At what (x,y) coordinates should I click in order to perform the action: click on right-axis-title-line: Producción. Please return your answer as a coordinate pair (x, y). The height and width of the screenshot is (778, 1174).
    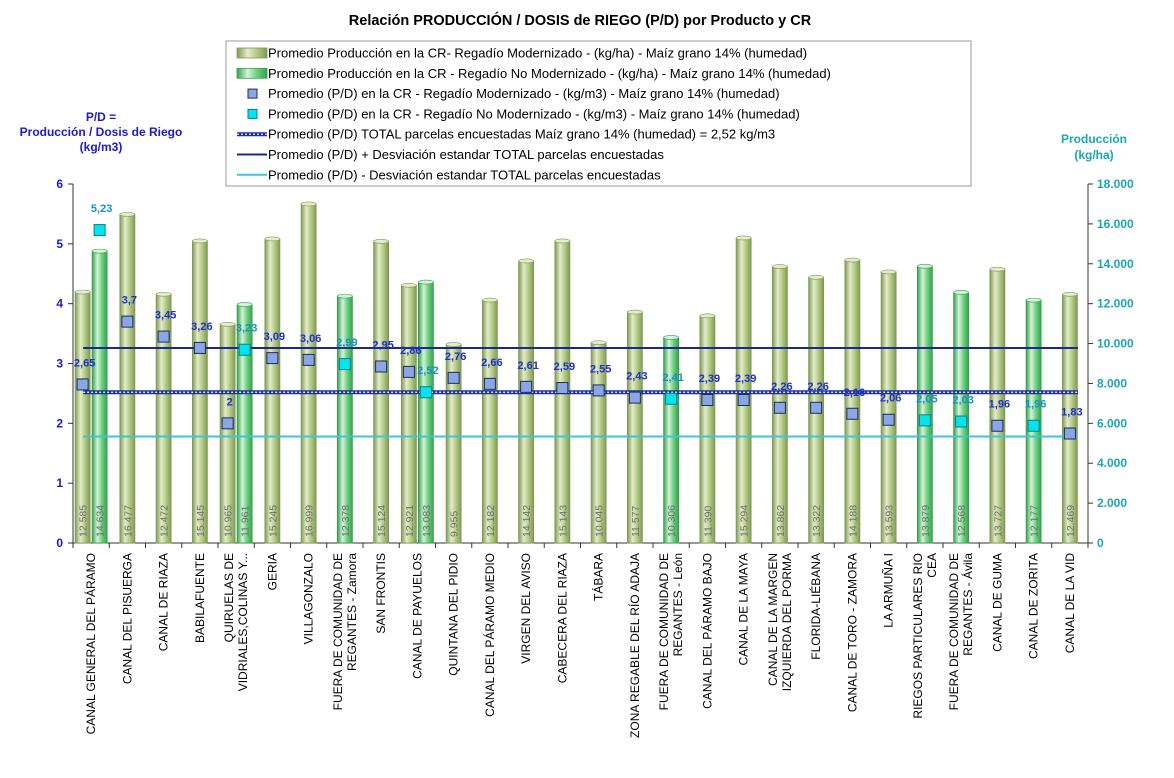
    Looking at the image, I should click on (1094, 139).